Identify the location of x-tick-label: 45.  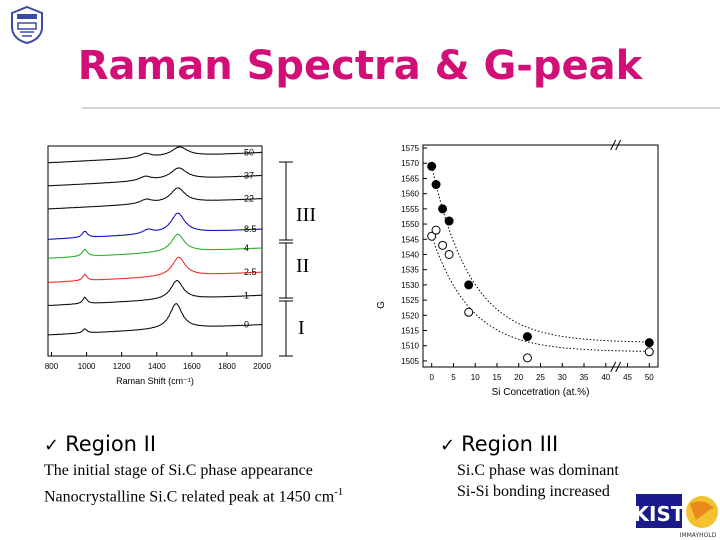
(627, 377).